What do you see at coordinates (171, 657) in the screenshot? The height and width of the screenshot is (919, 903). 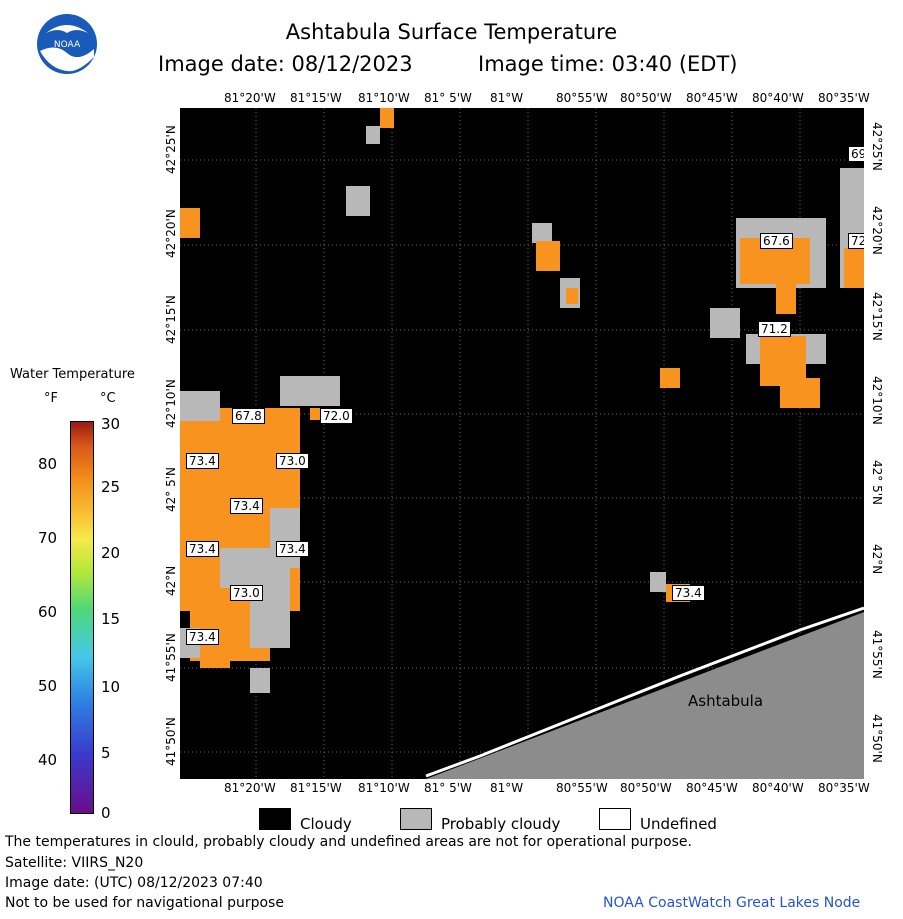 I see `left-lat-tick: 41°55'N` at bounding box center [171, 657].